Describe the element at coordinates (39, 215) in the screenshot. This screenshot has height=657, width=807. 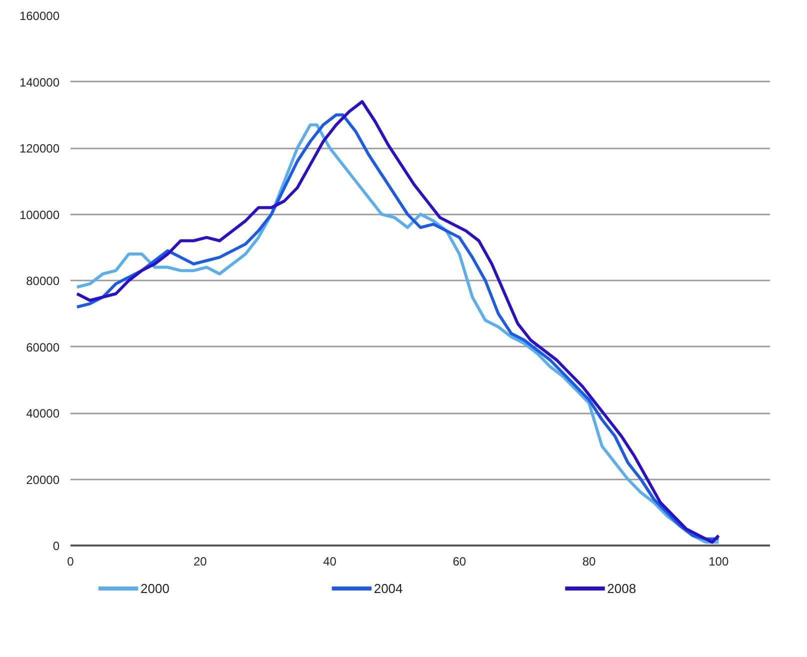
I see `y-tick-label: 100000` at that location.